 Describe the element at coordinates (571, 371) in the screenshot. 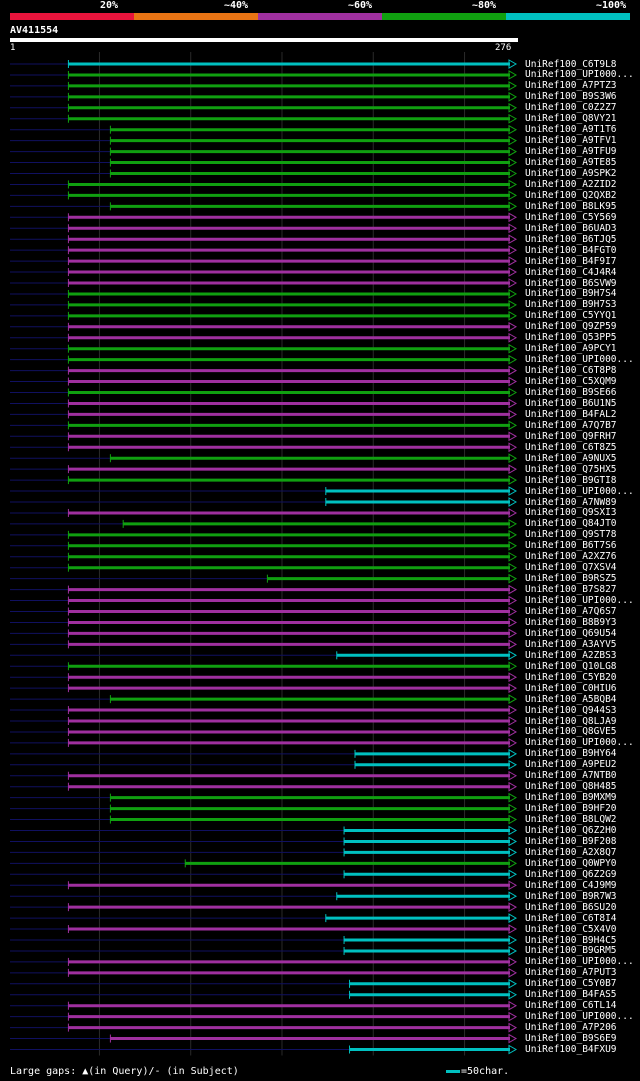

I see `hit-label-link: UniRef100_C6T8P8` at that location.